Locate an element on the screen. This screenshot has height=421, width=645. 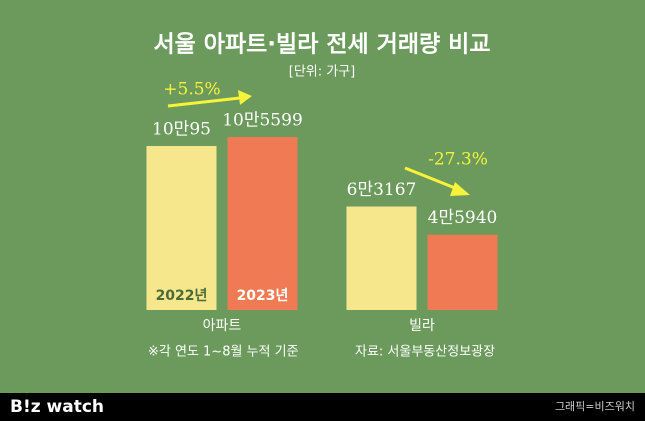
legend-label: 2022년 is located at coordinates (182, 296).